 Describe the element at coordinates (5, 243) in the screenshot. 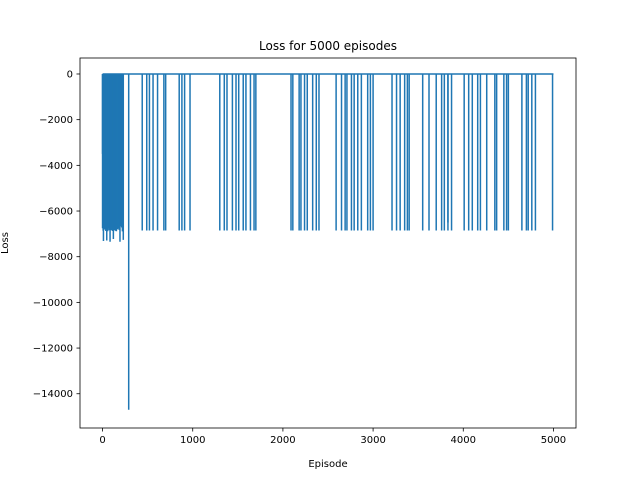

I see `y-axis-label: Loss` at that location.